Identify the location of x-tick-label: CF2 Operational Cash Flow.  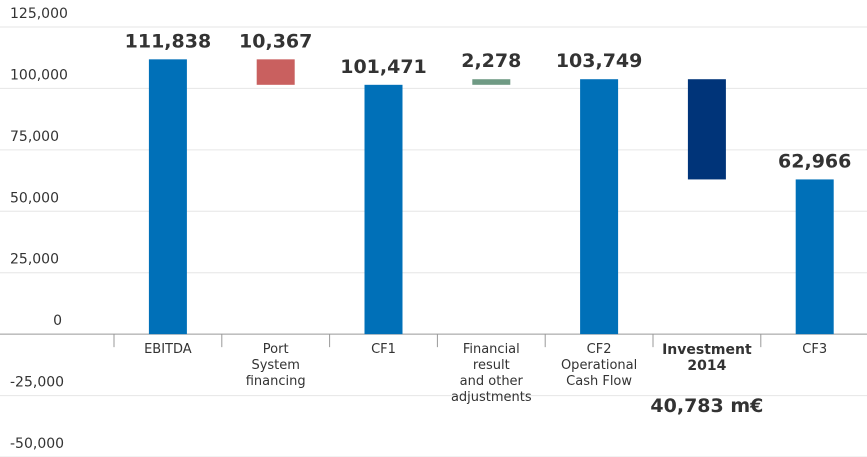
(599, 366).